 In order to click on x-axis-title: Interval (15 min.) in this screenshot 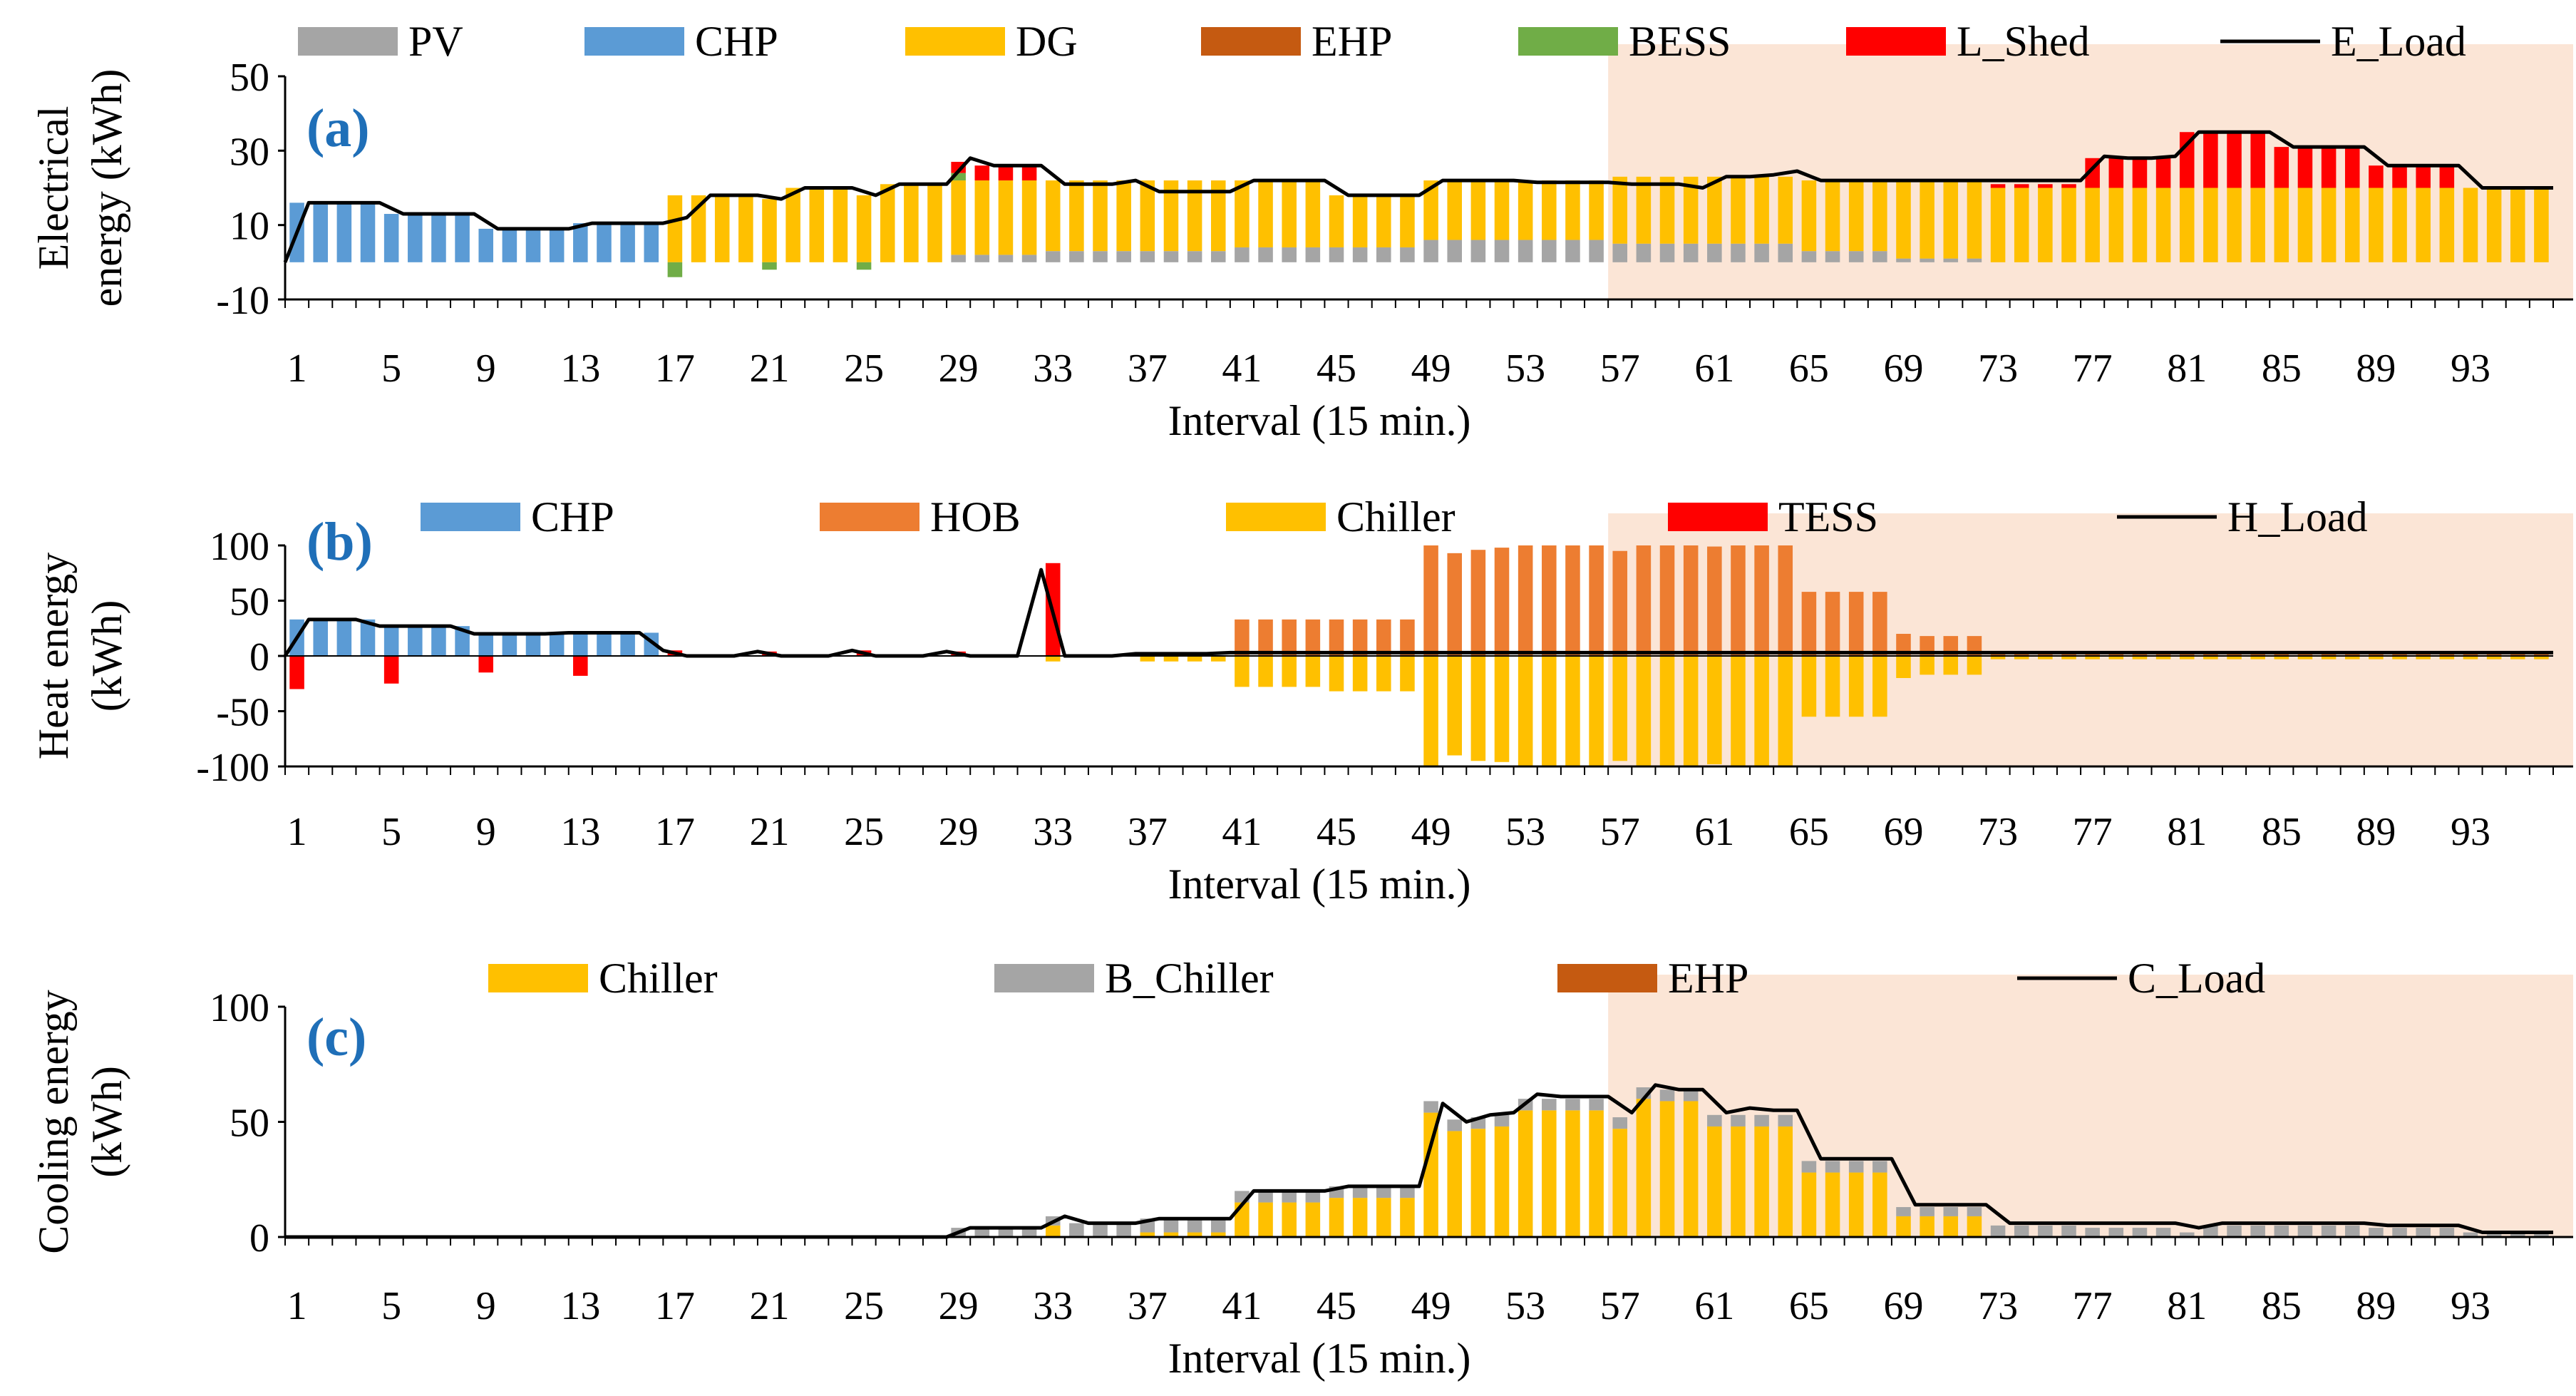, I will do `click(1319, 1358)`.